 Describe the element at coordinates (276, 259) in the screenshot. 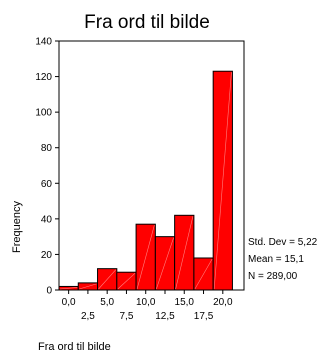

I see `mean-stat: Mean = 15,1` at that location.